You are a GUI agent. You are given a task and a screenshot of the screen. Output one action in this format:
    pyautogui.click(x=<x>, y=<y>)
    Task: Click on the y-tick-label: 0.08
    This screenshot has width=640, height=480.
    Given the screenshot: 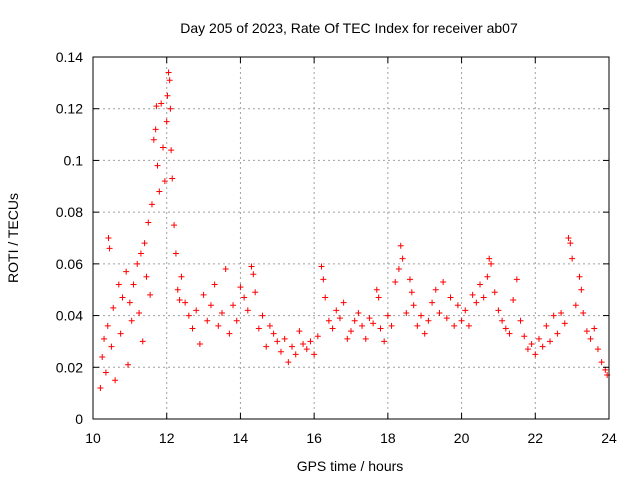 What is the action you would take?
    pyautogui.click(x=69, y=212)
    